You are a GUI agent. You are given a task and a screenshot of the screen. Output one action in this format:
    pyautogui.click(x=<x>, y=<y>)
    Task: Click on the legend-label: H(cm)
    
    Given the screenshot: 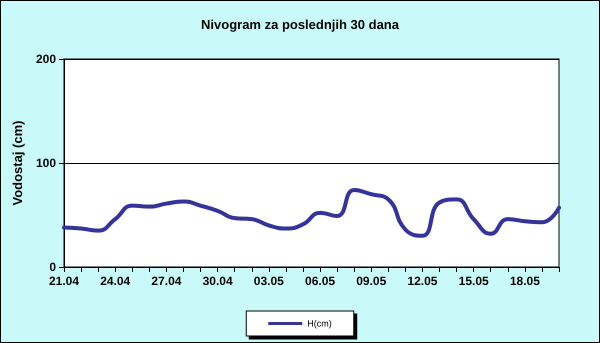 What is the action you would take?
    pyautogui.click(x=319, y=323)
    